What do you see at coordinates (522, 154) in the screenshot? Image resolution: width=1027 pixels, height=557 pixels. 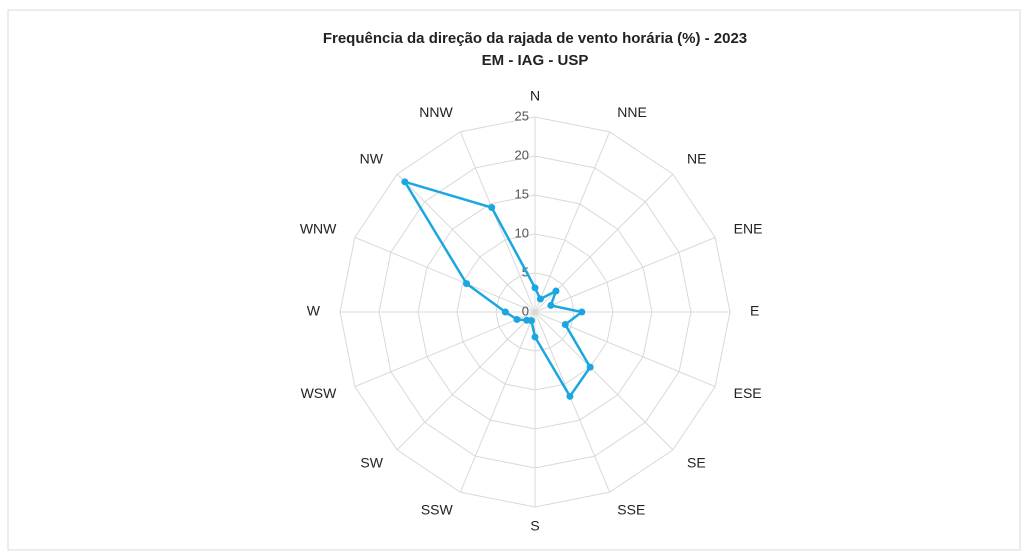 I see `y-tick-label: 20` at bounding box center [522, 154].